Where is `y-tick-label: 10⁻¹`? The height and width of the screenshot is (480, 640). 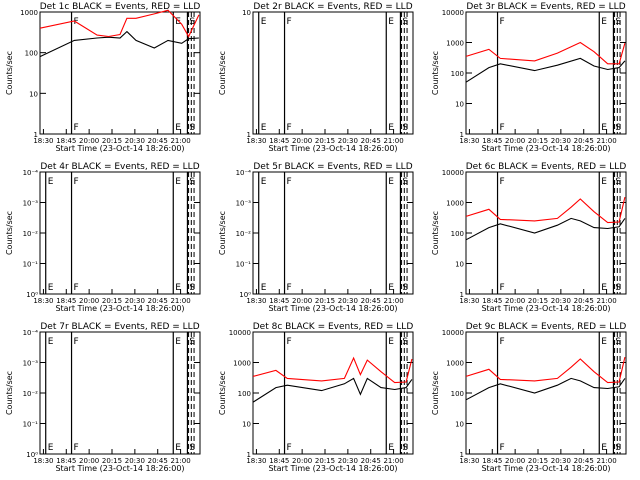
y-tick-label: 10⁻¹ is located at coordinates (244, 265).